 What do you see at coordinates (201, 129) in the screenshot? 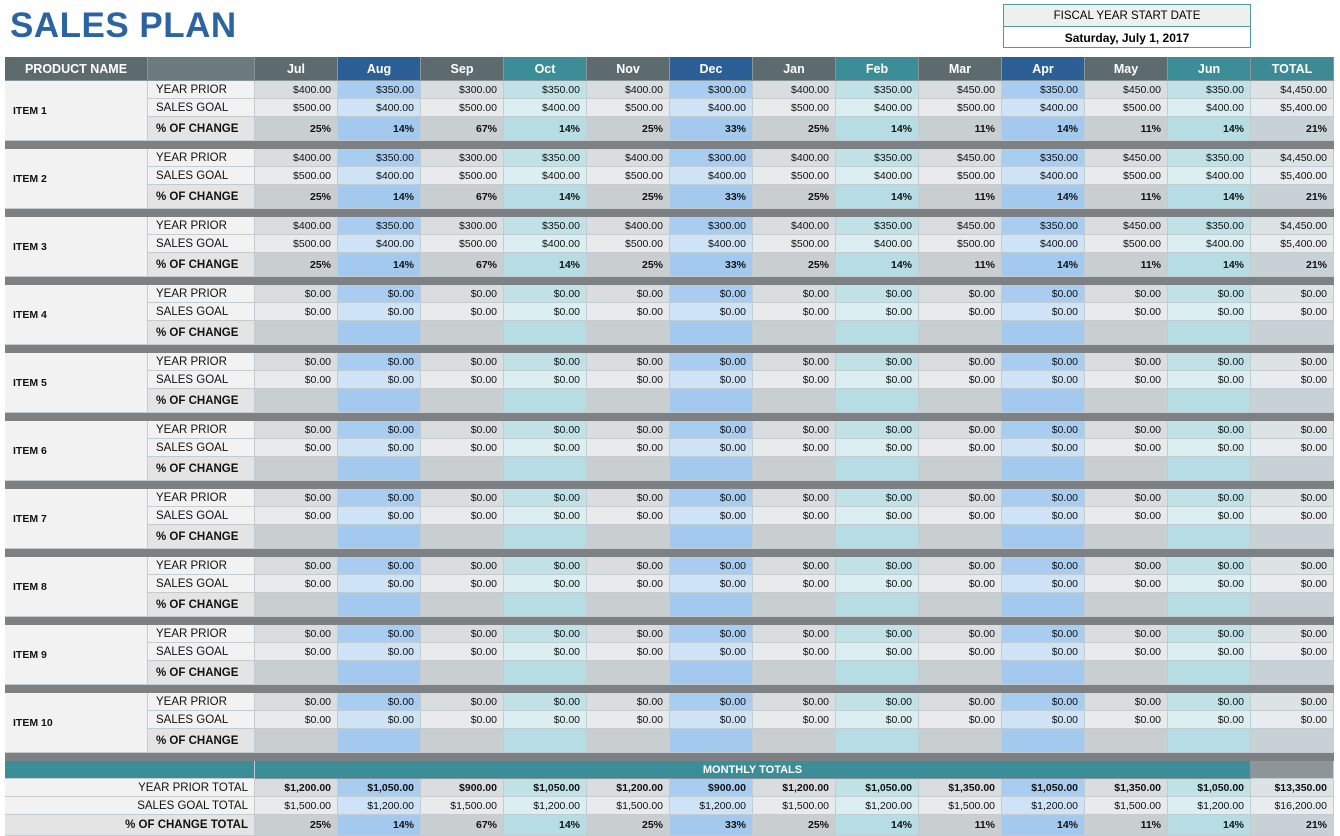
I see `row-label: % OF CHANGE` at bounding box center [201, 129].